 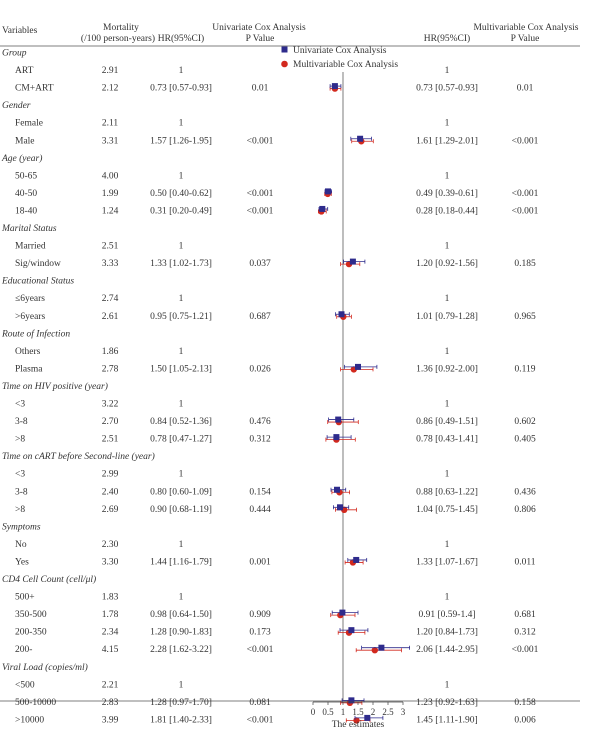 What do you see at coordinates (21, 527) in the screenshot?
I see `group-label: Symptoms` at bounding box center [21, 527].